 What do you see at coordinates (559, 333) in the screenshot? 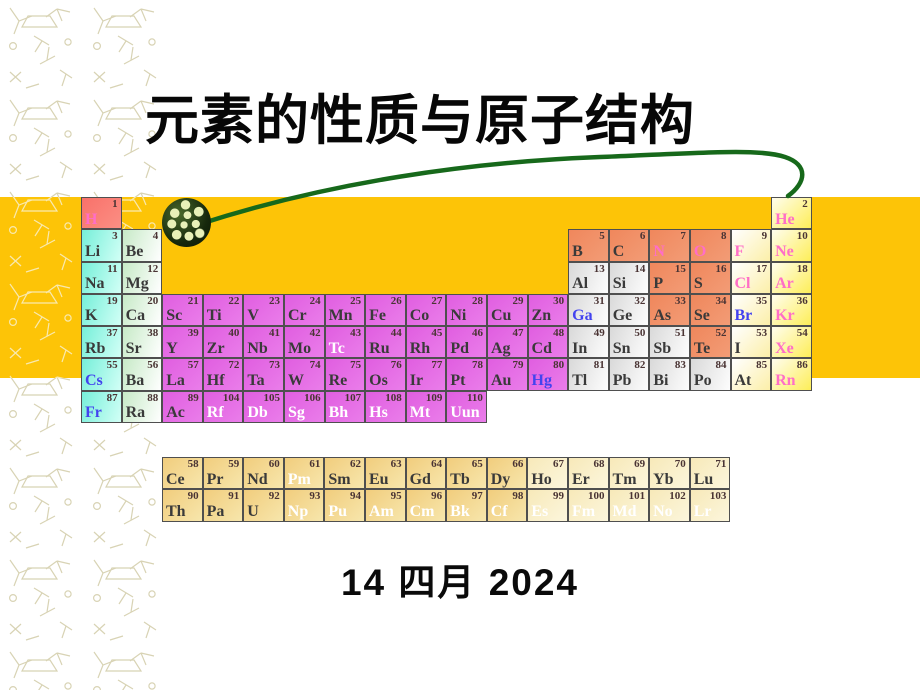
I see `atomic-number: 48` at bounding box center [559, 333].